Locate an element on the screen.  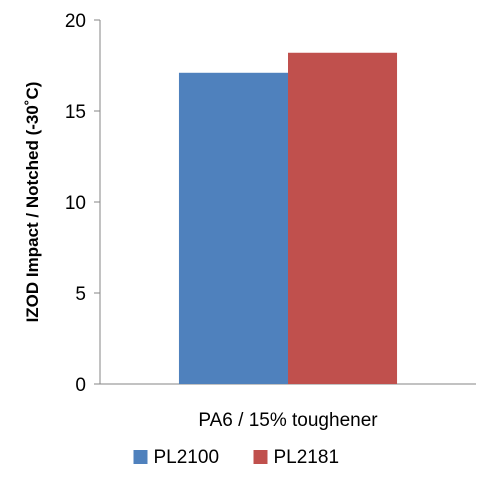
y-tick-label: 5 is located at coordinates (80, 294).